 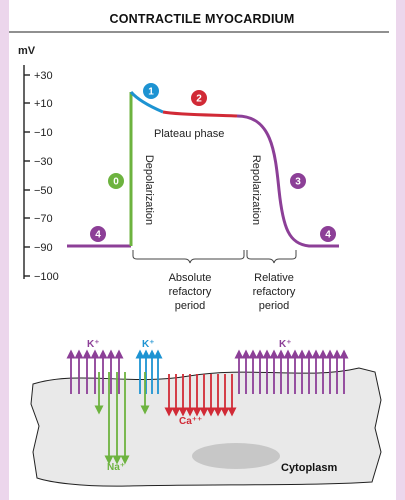 I want to click on y-tick-label: −70, so click(x=43, y=219).